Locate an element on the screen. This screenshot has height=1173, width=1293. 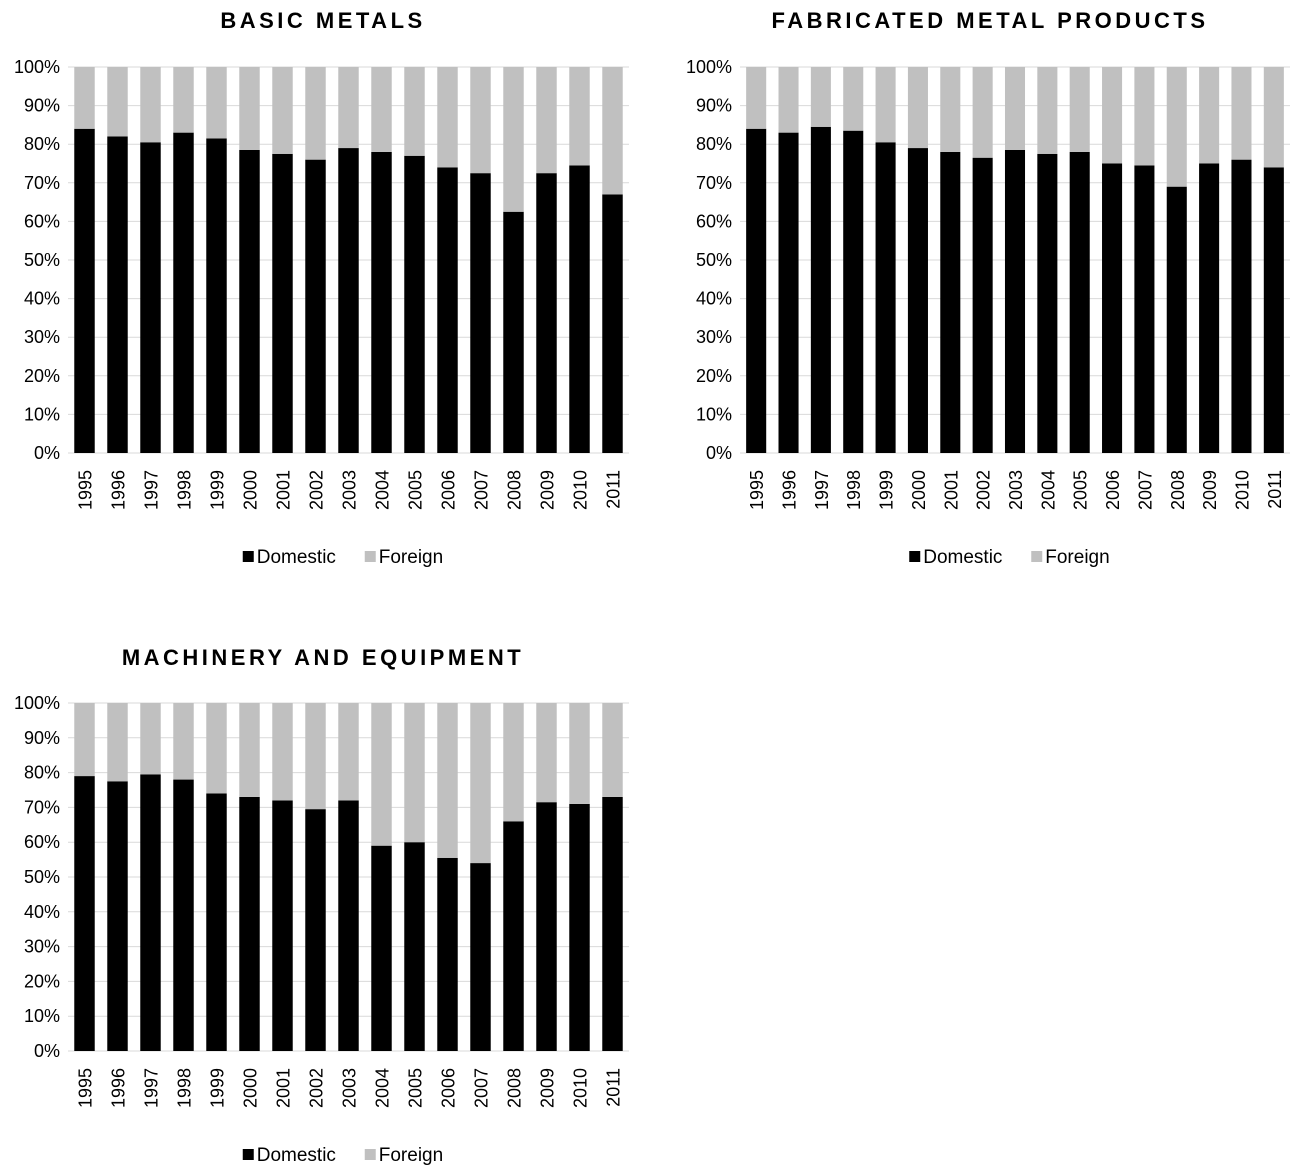
bar-domestic-2003 is located at coordinates (348, 300).